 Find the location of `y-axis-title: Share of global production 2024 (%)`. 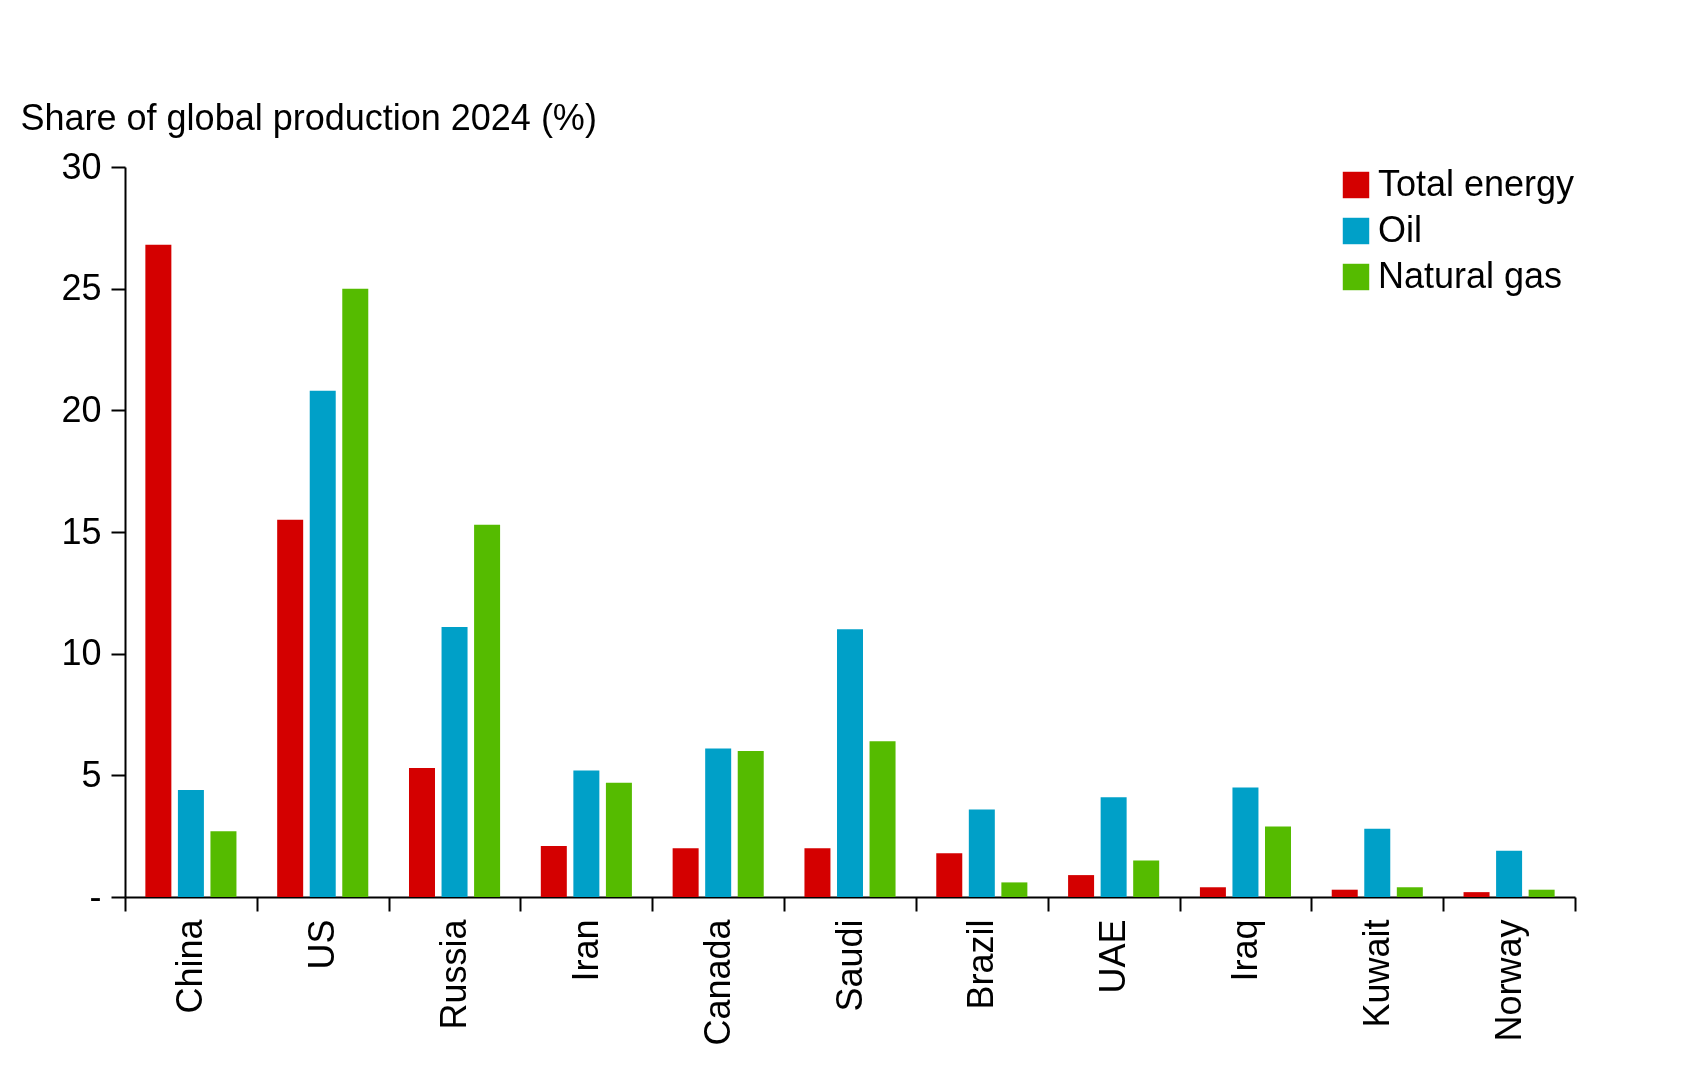

y-axis-title: Share of global production 2024 (%) is located at coordinates (308, 117).